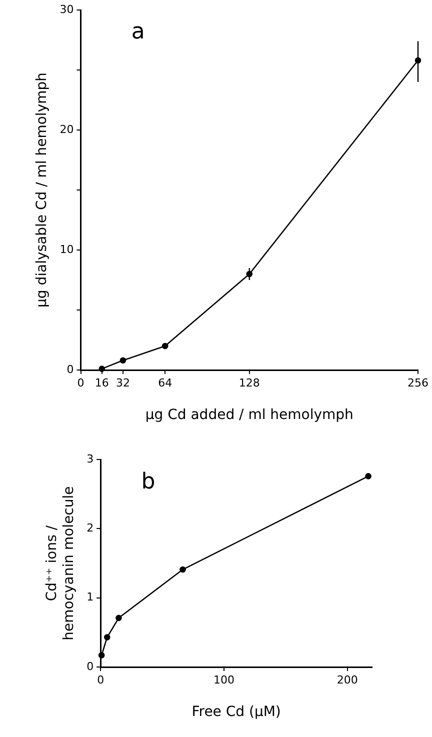 The image size is (432, 737). Describe the element at coordinates (67, 249) in the screenshot. I see `y-tick-label: 10` at that location.